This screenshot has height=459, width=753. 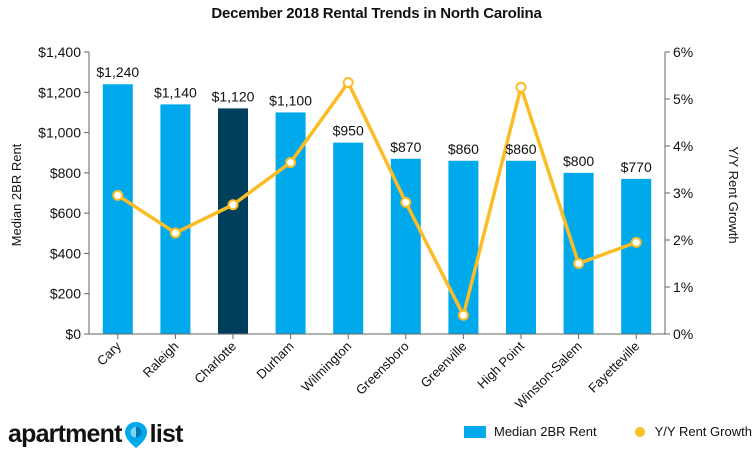 I want to click on bar-data-label: $1,100, so click(x=290, y=100).